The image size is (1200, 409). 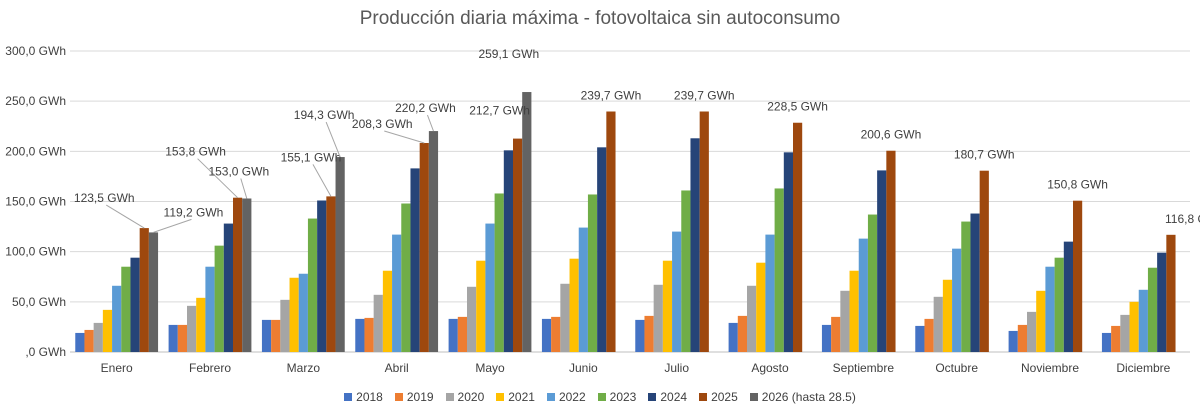 What do you see at coordinates (1077, 185) in the screenshot?
I see `data-label: 150,8 GWh` at bounding box center [1077, 185].